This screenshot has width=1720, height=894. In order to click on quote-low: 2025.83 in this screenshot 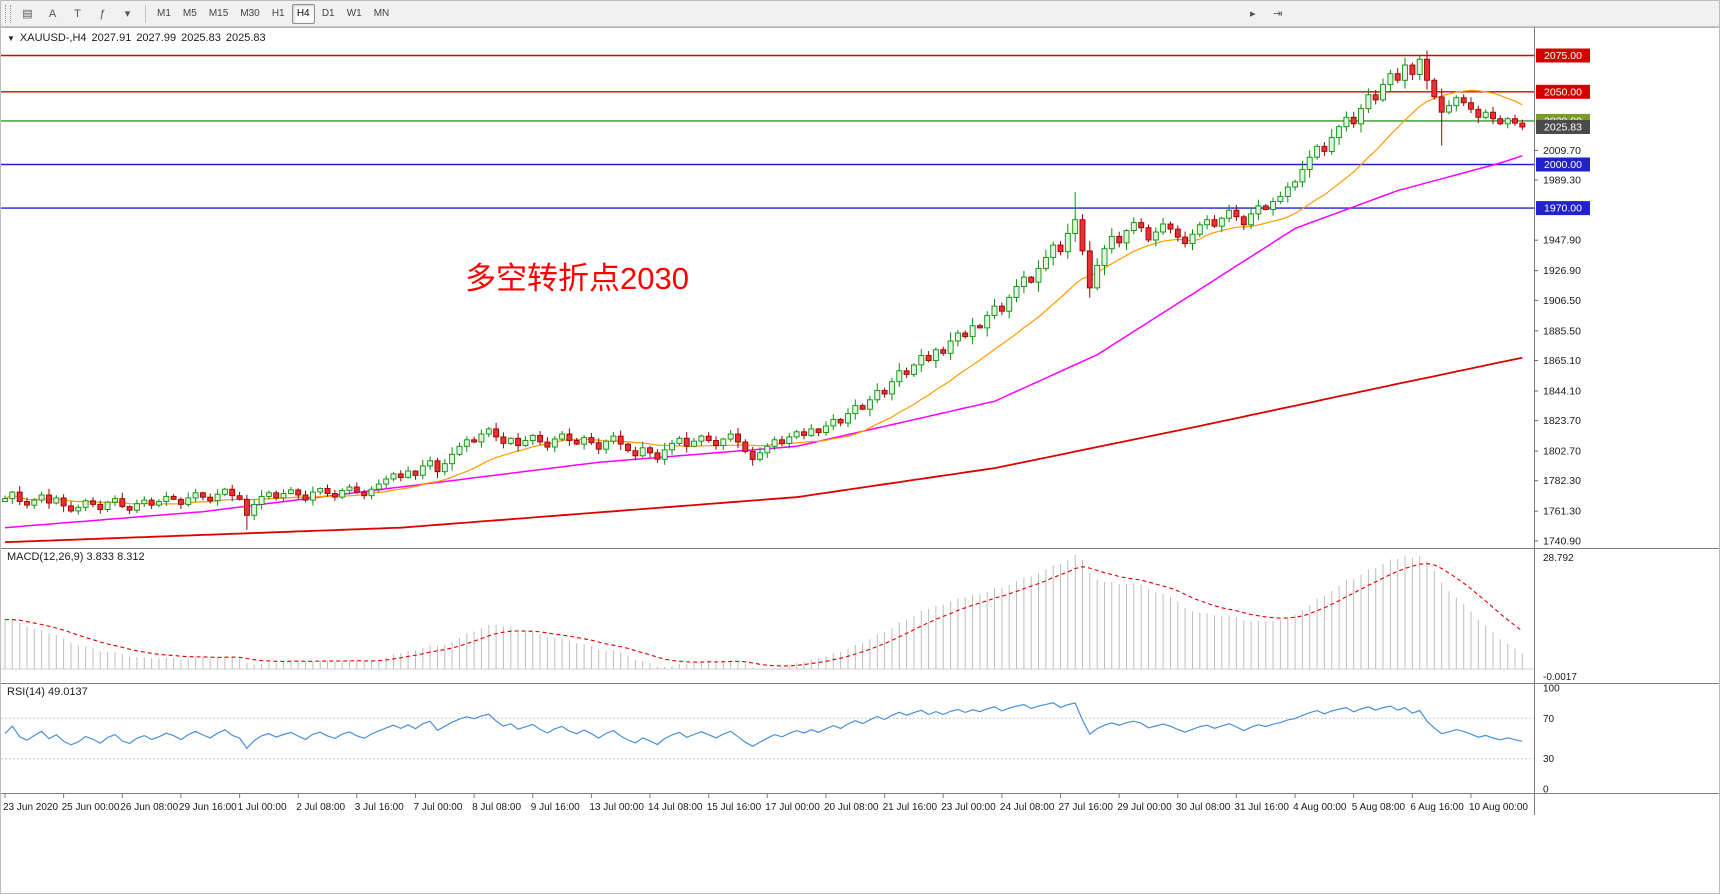, I will do `click(201, 38)`.